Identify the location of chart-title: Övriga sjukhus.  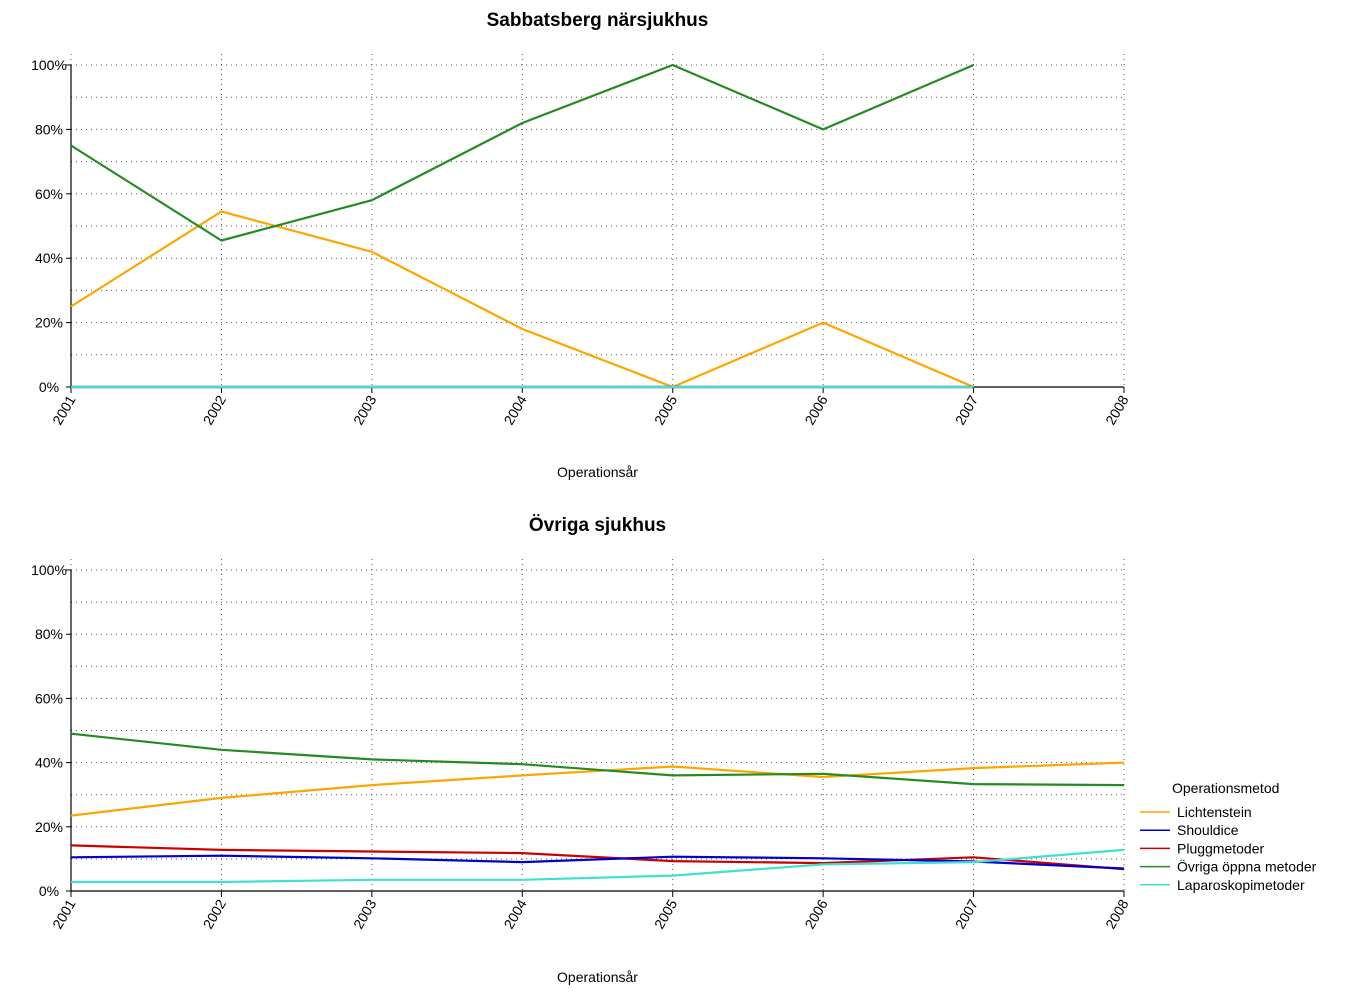
(597, 525).